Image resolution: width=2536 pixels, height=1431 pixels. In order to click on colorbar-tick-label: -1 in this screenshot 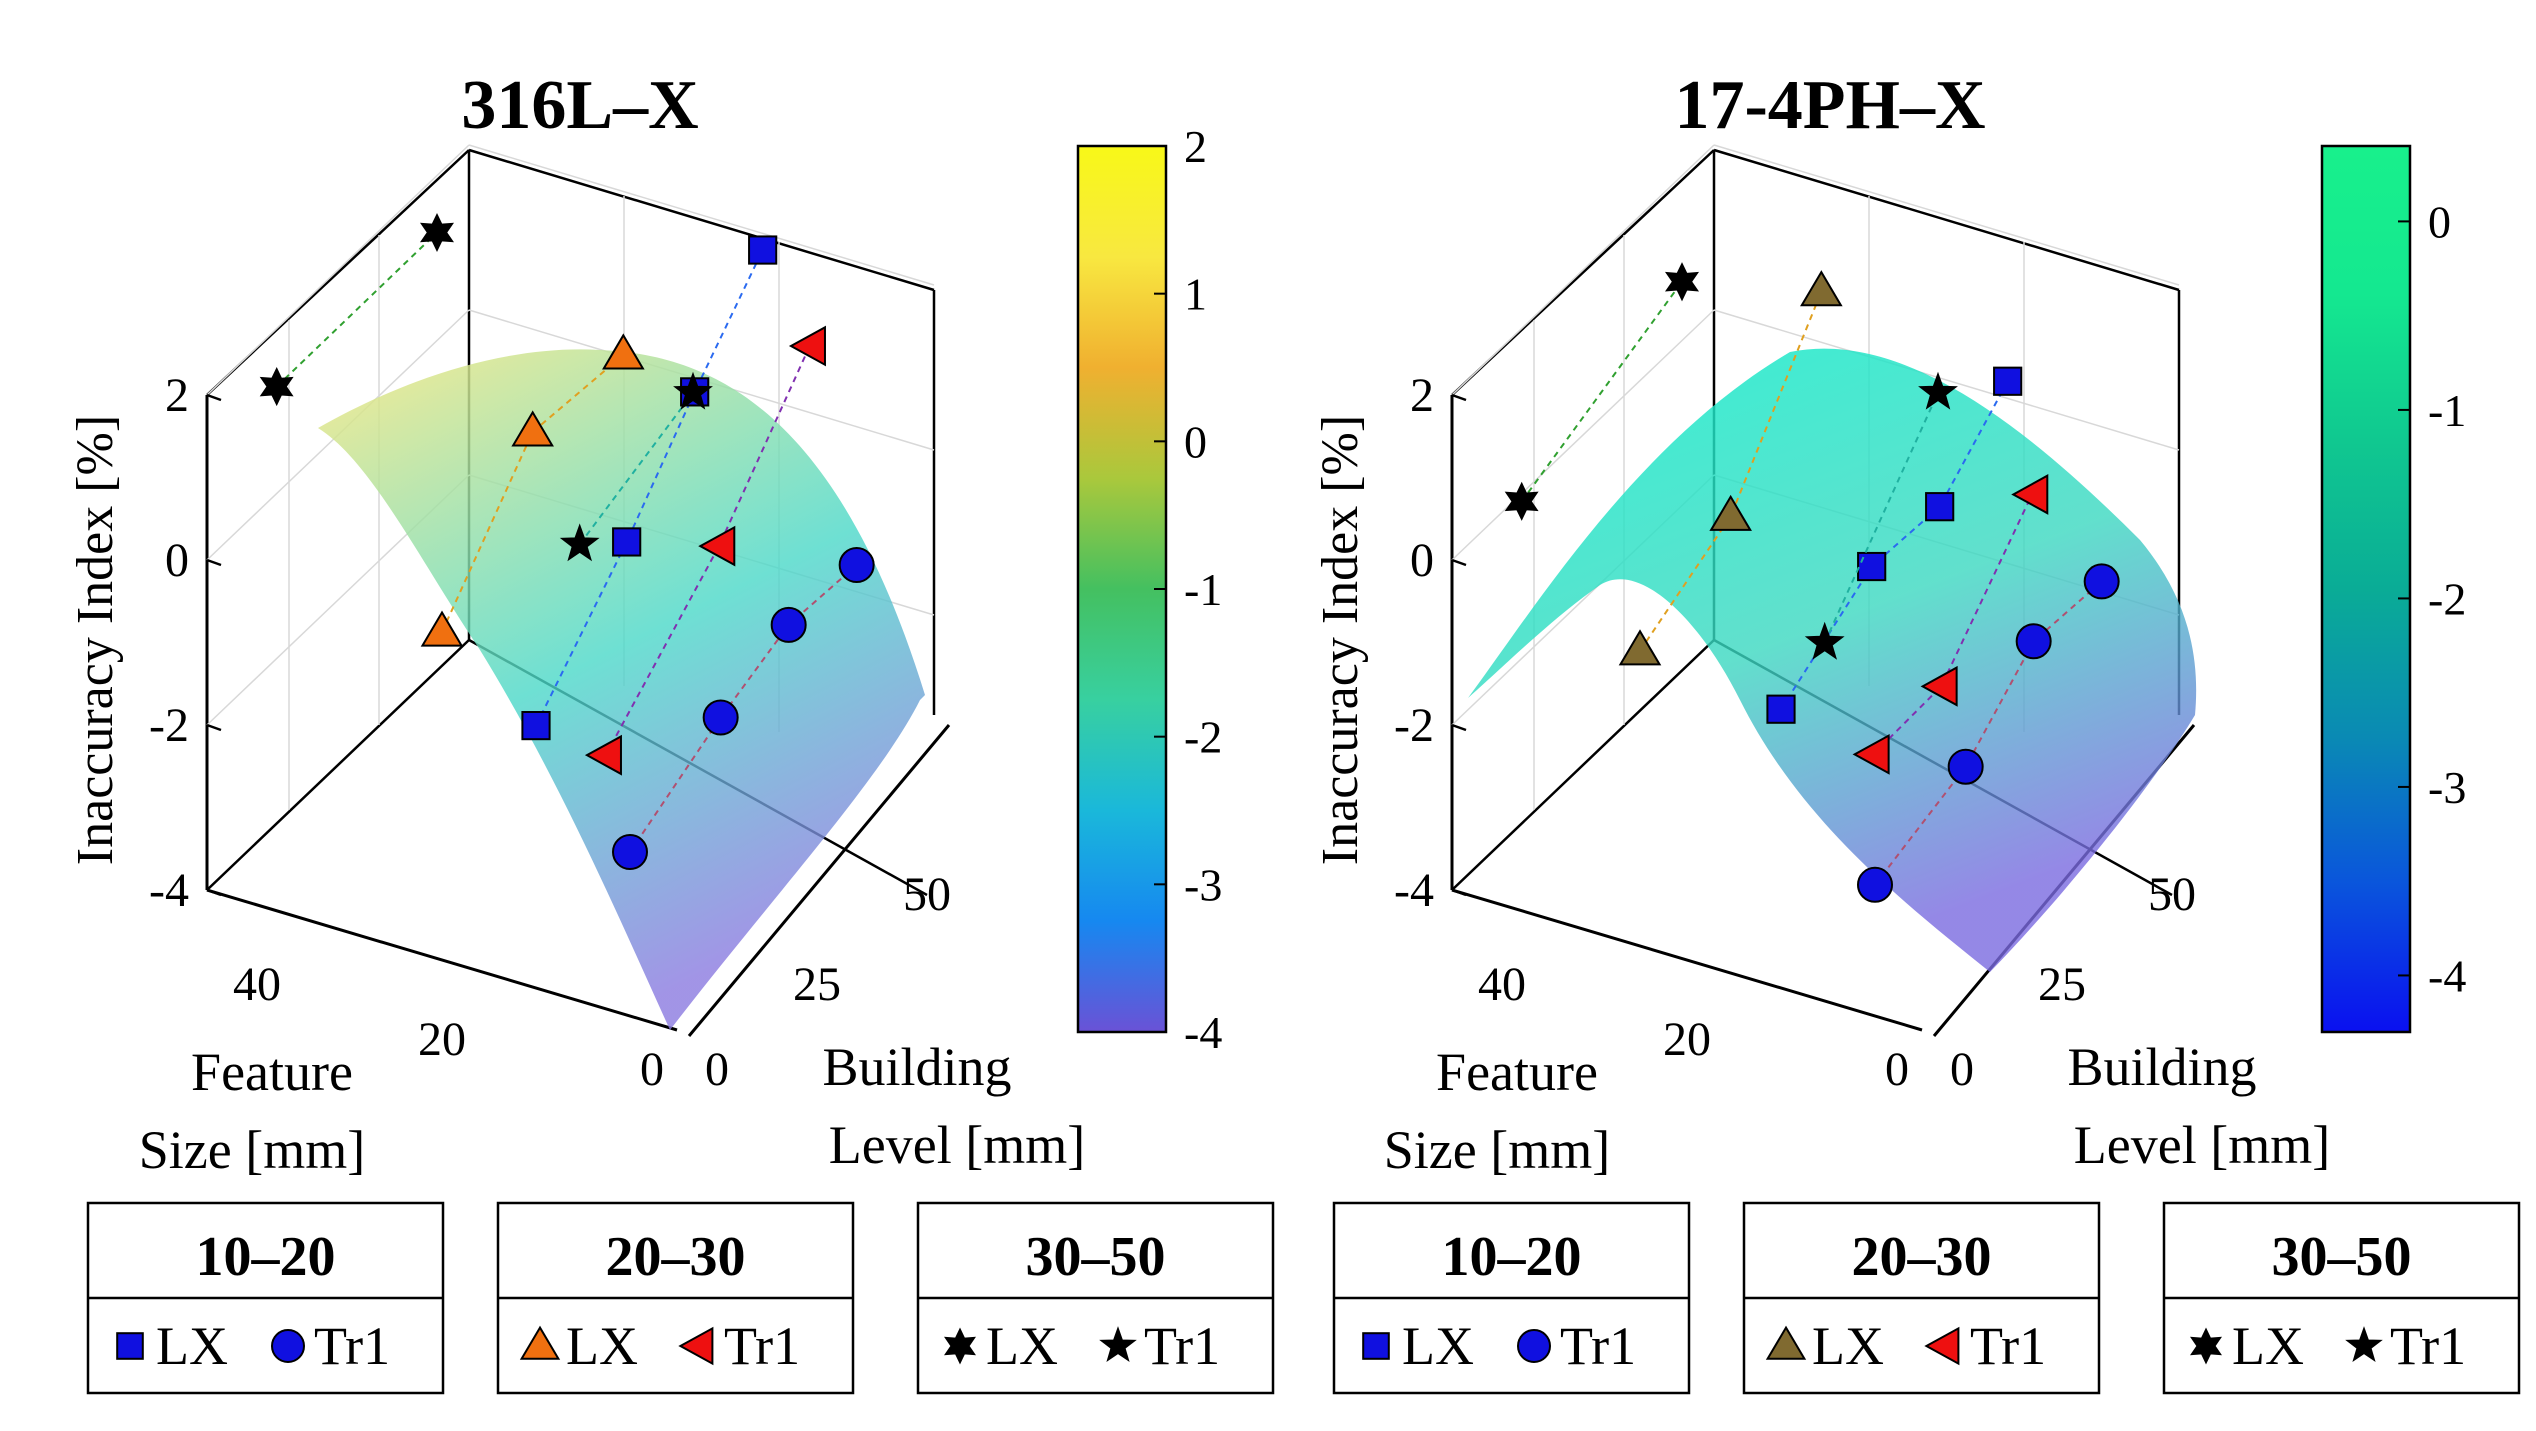, I will do `click(2447, 410)`.